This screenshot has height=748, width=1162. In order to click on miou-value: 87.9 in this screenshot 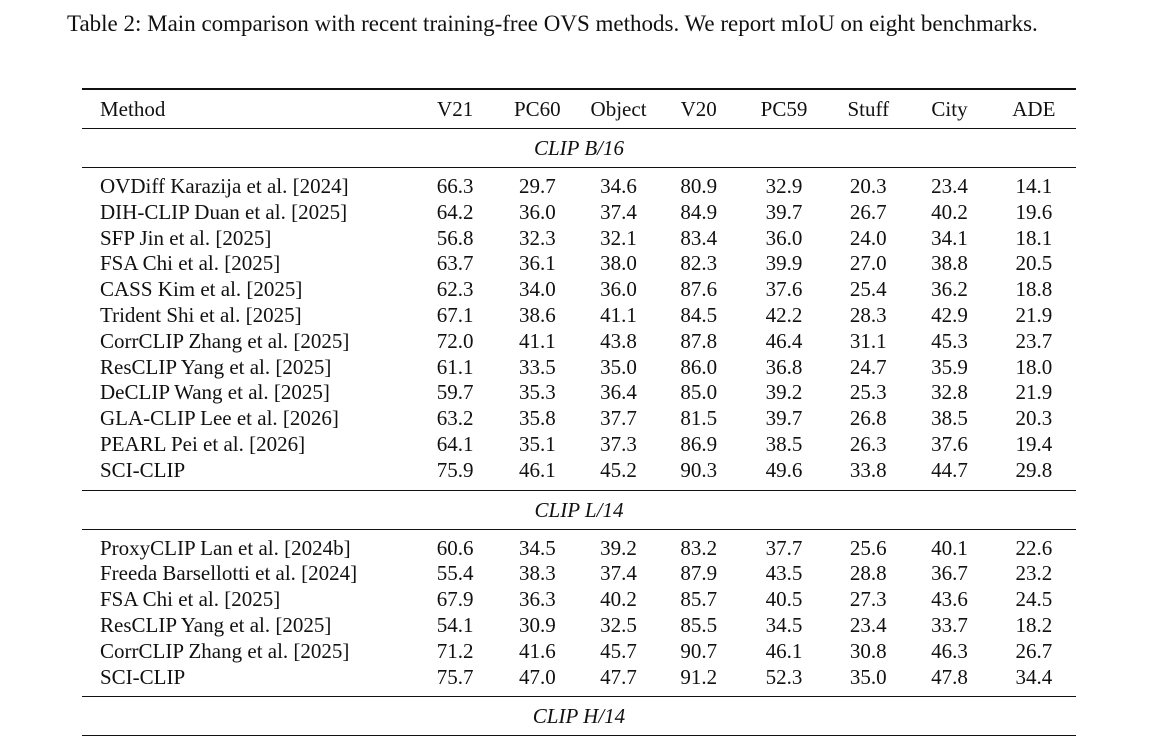, I will do `click(699, 573)`.